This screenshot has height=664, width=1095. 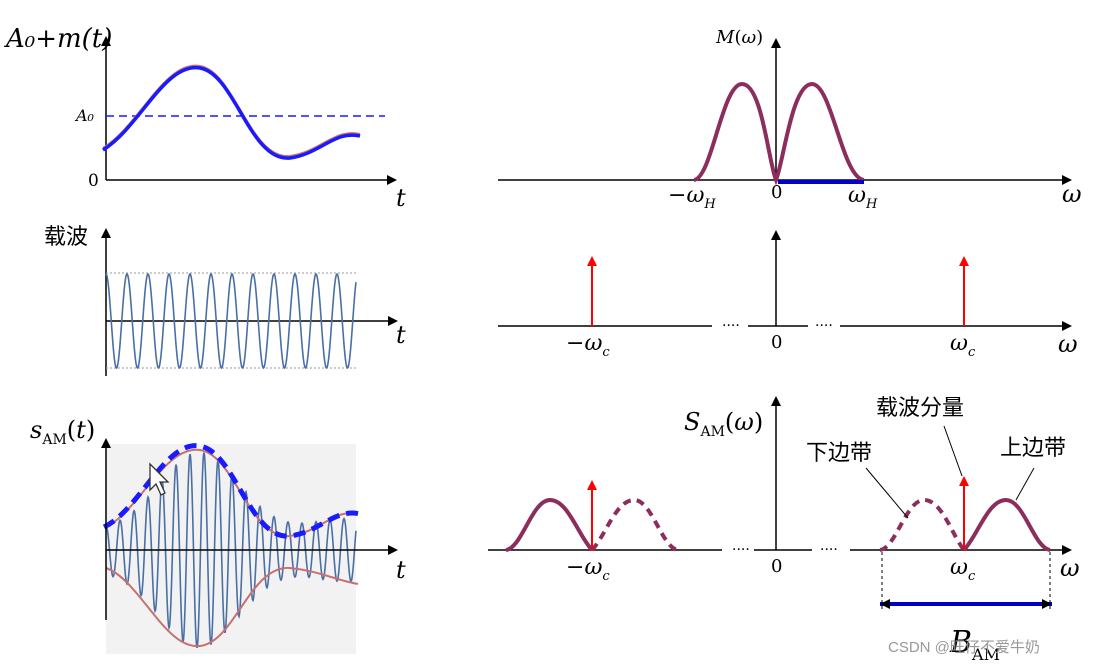 I want to click on msg-spectrum-curve, so click(x=779, y=133).